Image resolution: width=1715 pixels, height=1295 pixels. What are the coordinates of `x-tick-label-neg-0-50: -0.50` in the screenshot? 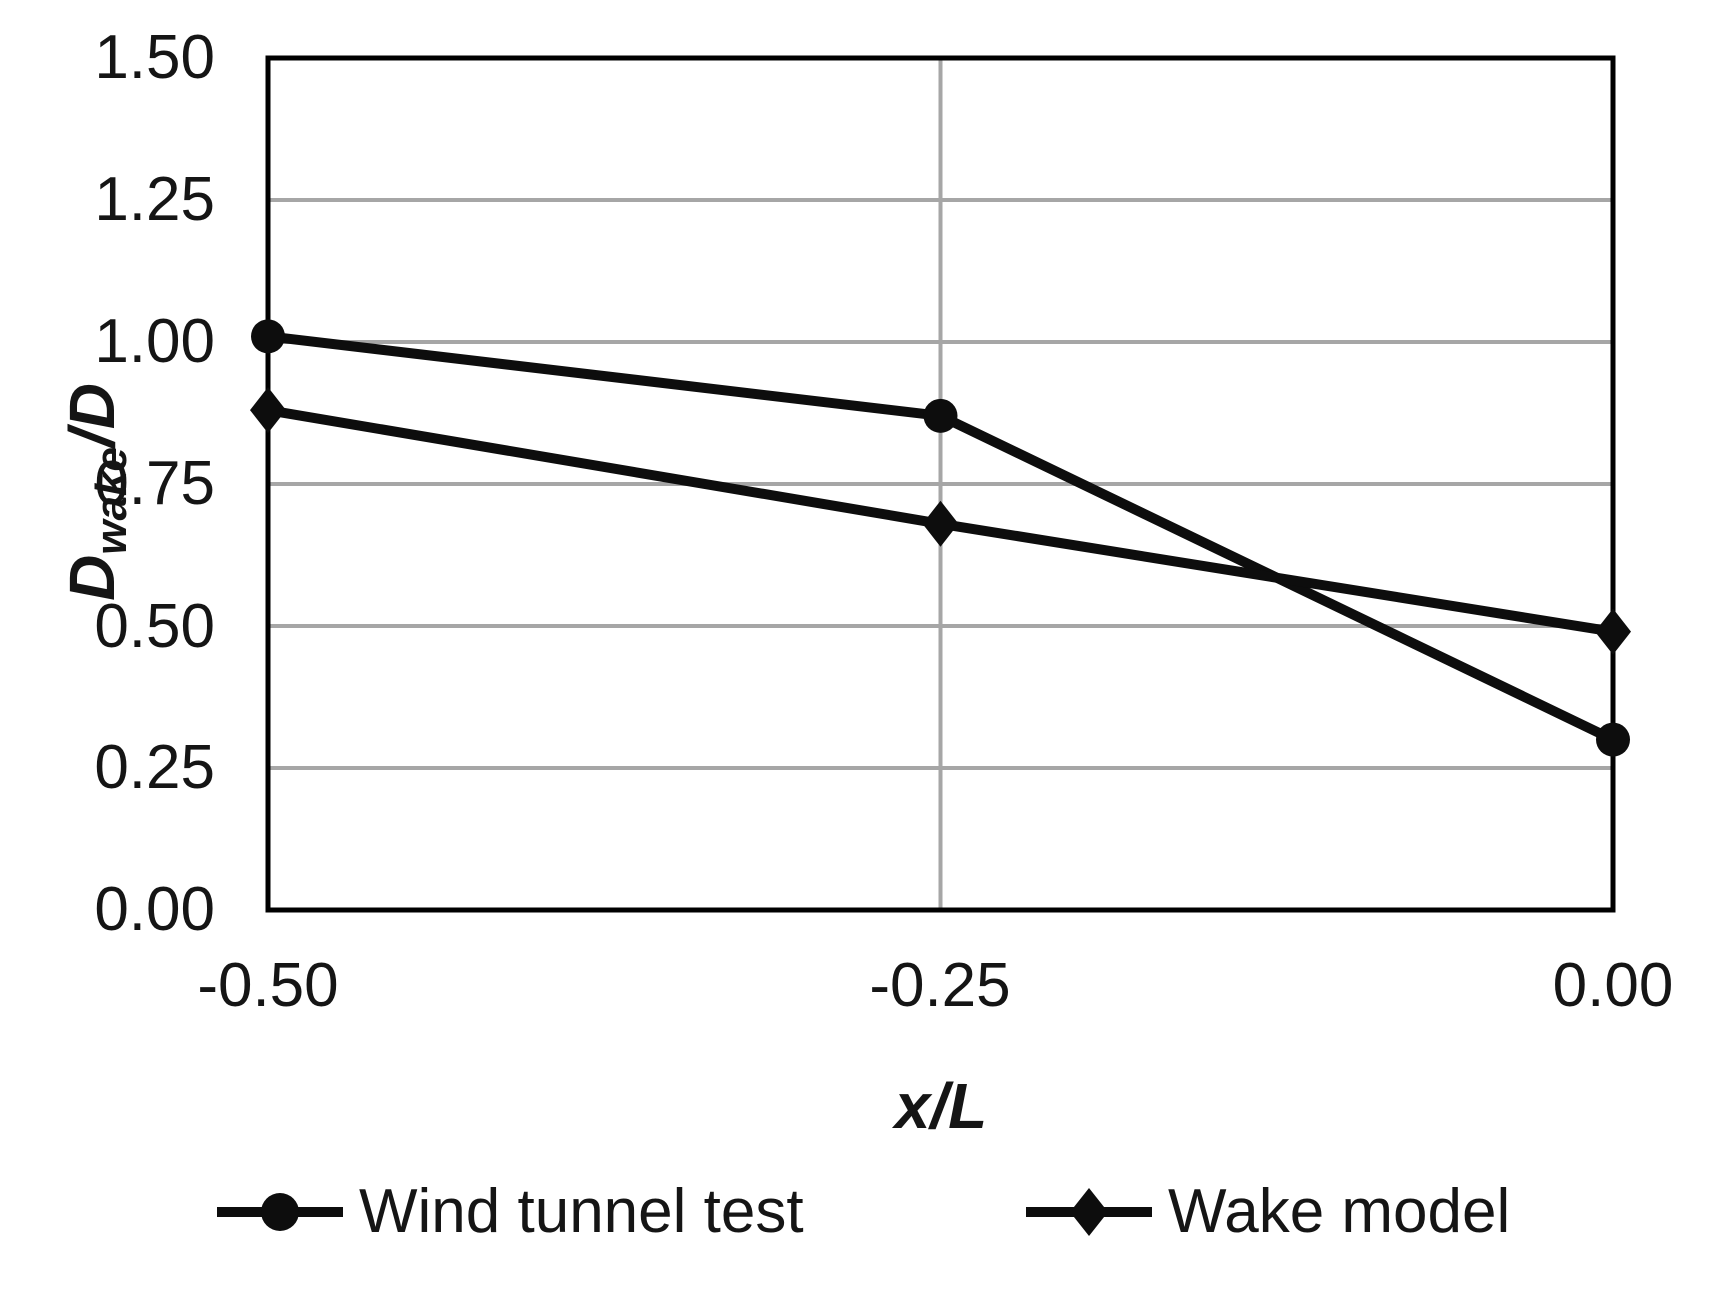 It's located at (268, 985).